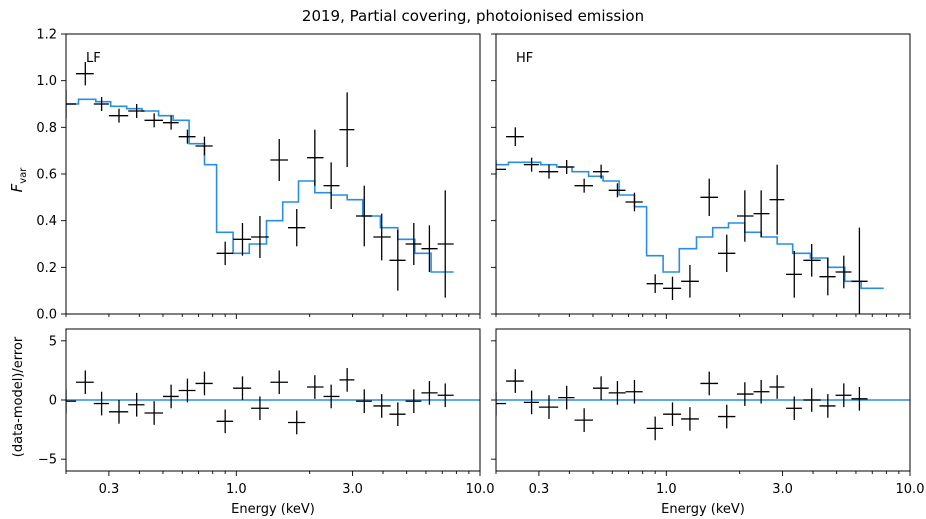 This screenshot has height=519, width=926. I want to click on y-axis-label-sub: var, so click(23, 175).